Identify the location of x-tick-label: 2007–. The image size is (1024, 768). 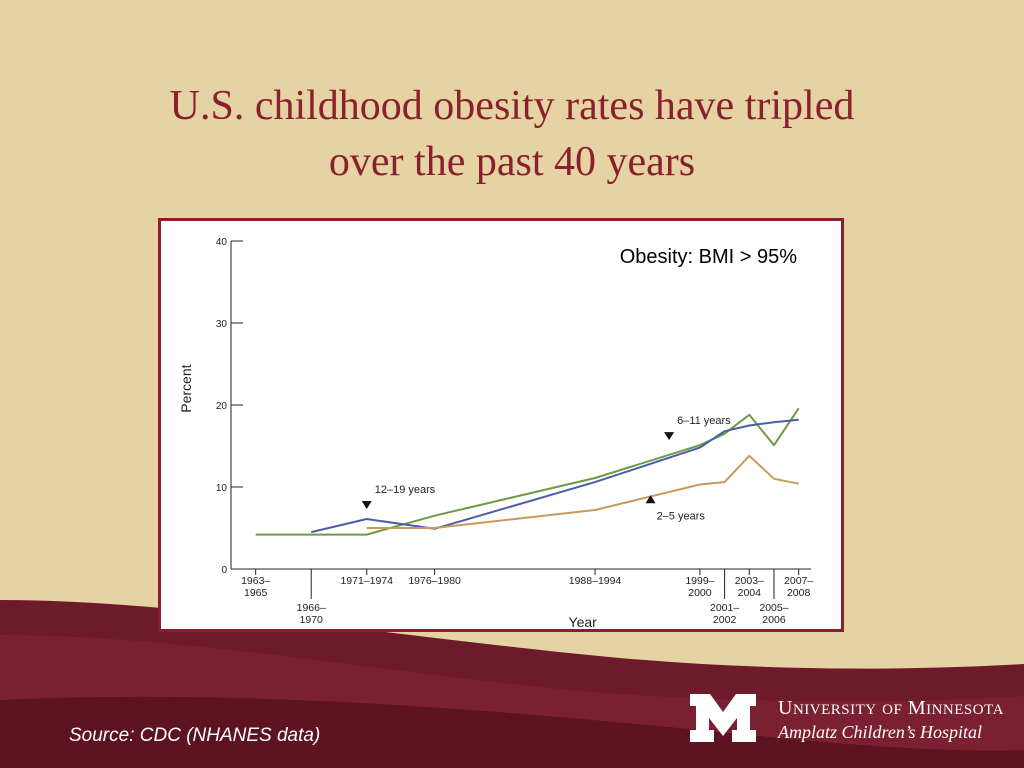
(798, 581).